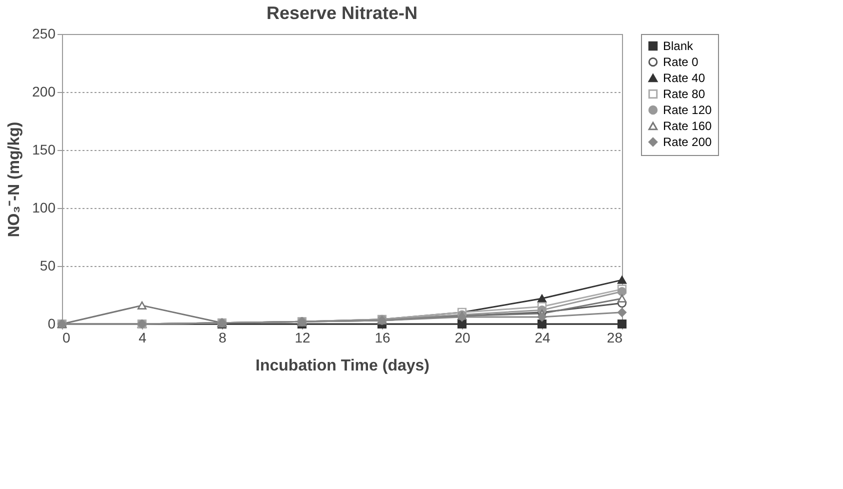 The width and height of the screenshot is (843, 489). I want to click on x-axis-title: Incubation Time (days), so click(343, 366).